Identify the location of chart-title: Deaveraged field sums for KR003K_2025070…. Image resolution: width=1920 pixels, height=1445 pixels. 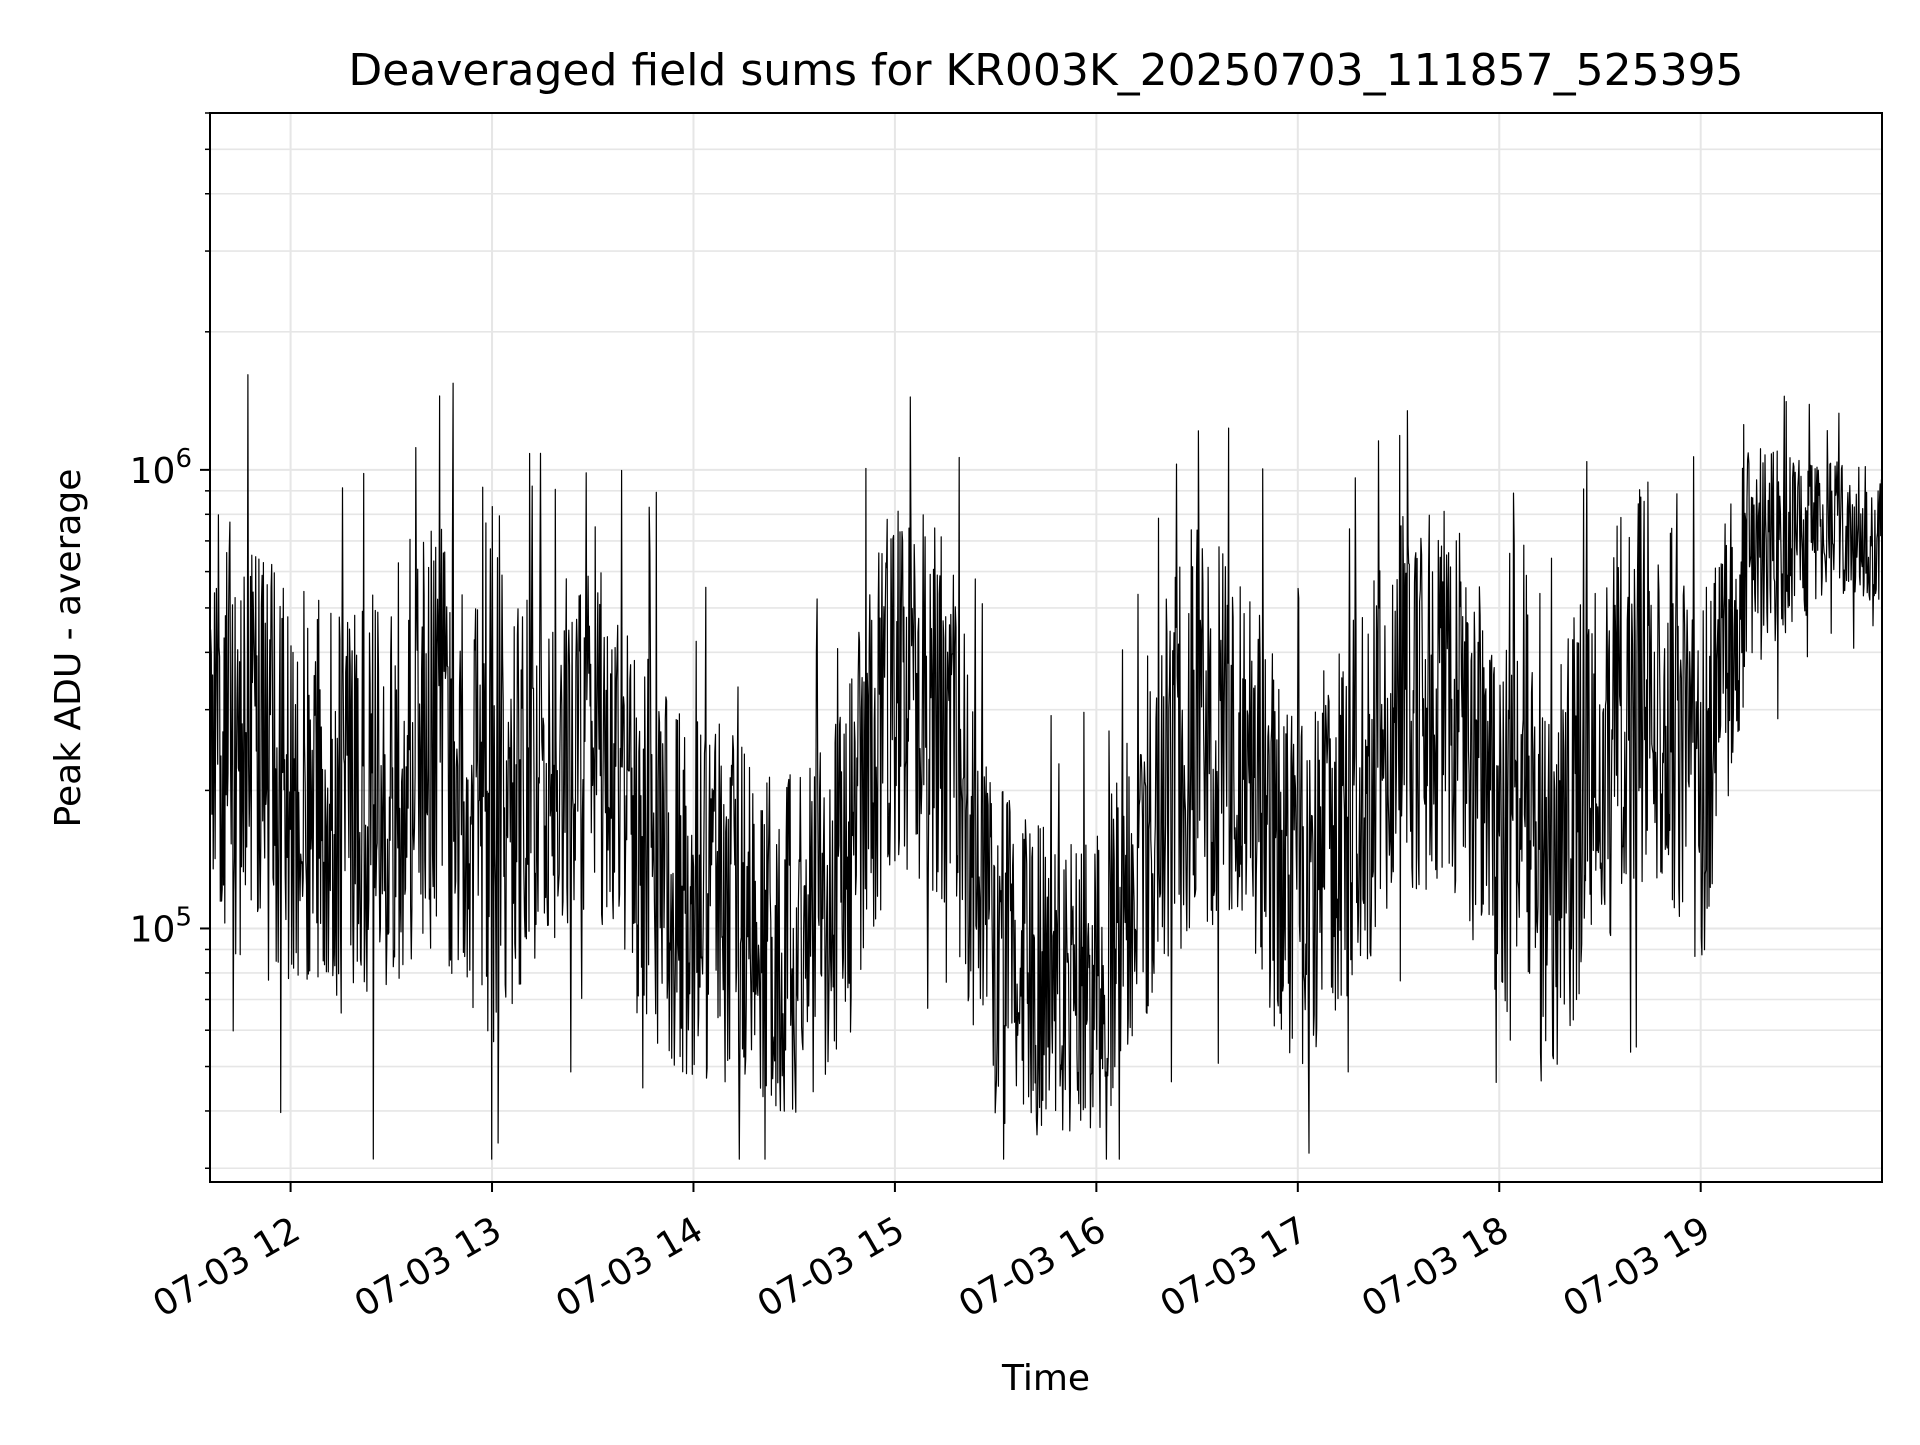
(1045, 70).